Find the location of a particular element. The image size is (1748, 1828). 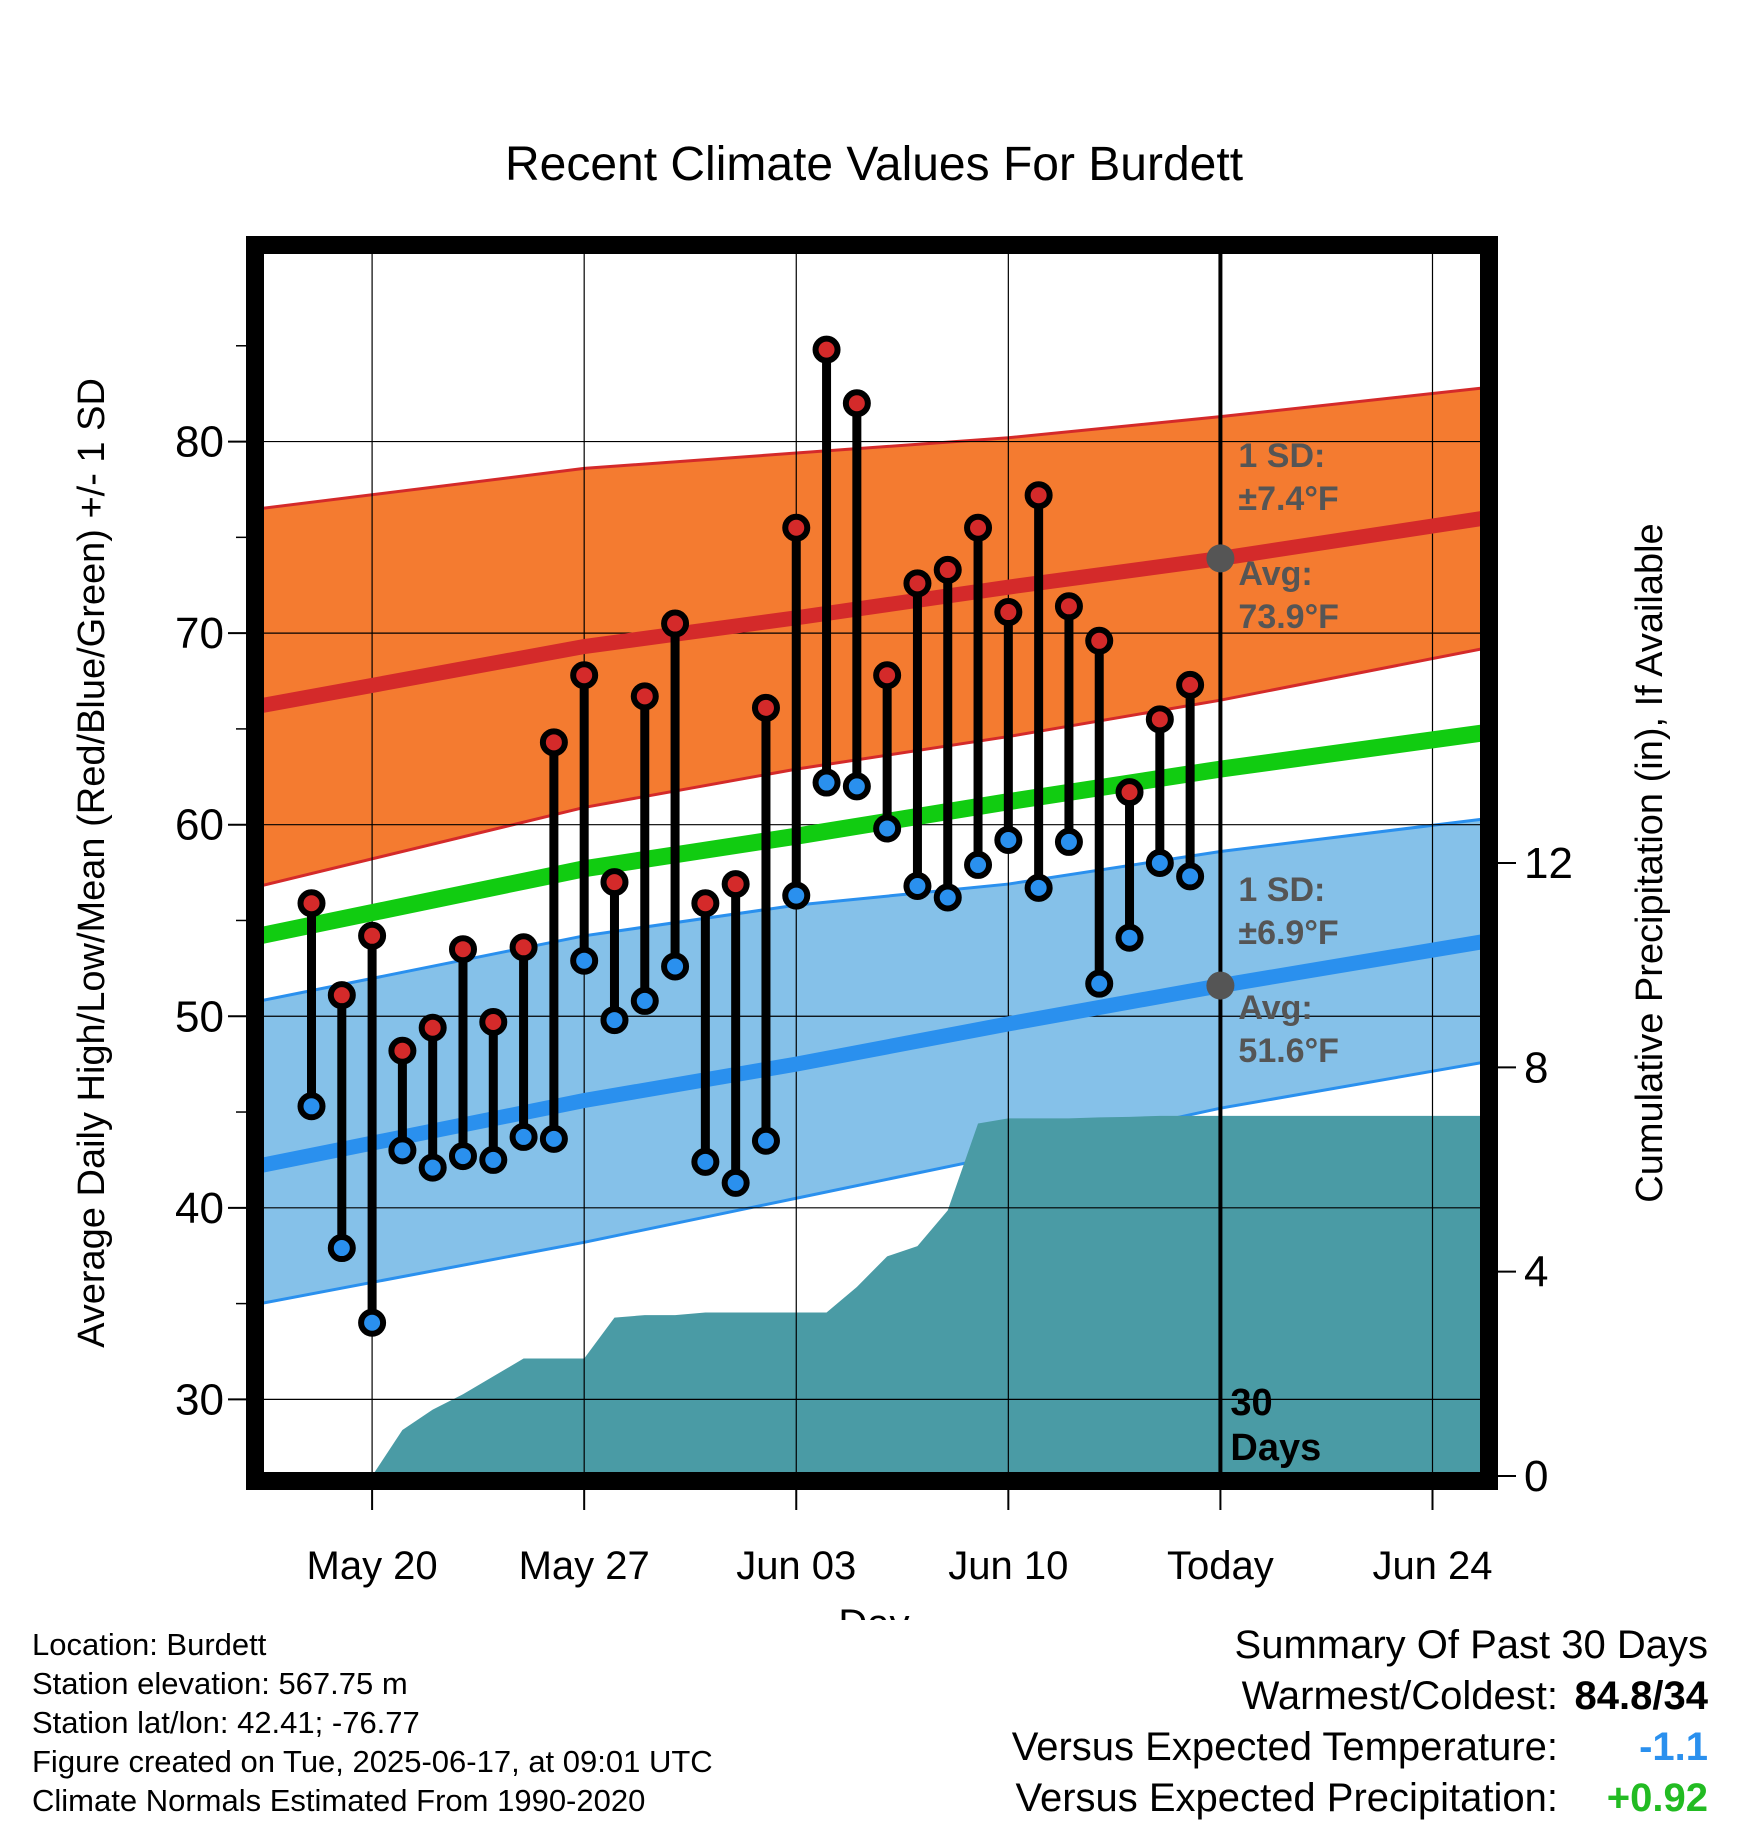

low-avg-value: 51.6°F is located at coordinates (1288, 1051).